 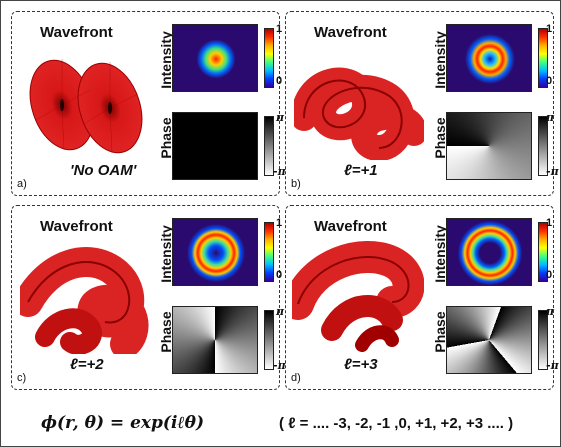 What do you see at coordinates (361, 170) in the screenshot?
I see `oam-caption: ℓ=+1` at bounding box center [361, 170].